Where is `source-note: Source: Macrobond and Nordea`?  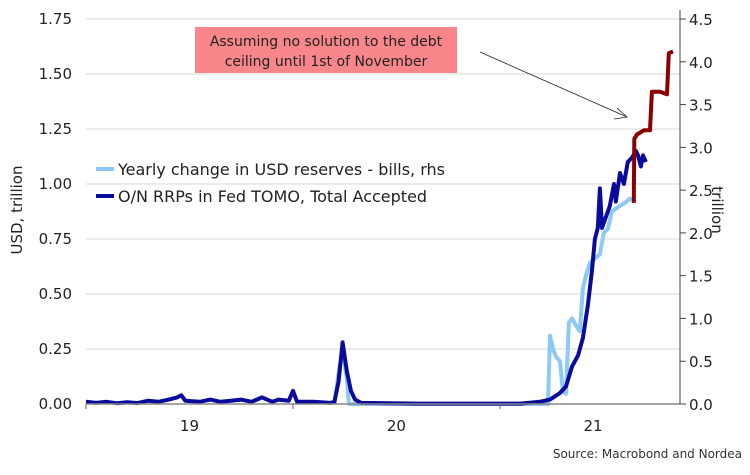 source-note: Source: Macrobond and Nordea is located at coordinates (647, 454).